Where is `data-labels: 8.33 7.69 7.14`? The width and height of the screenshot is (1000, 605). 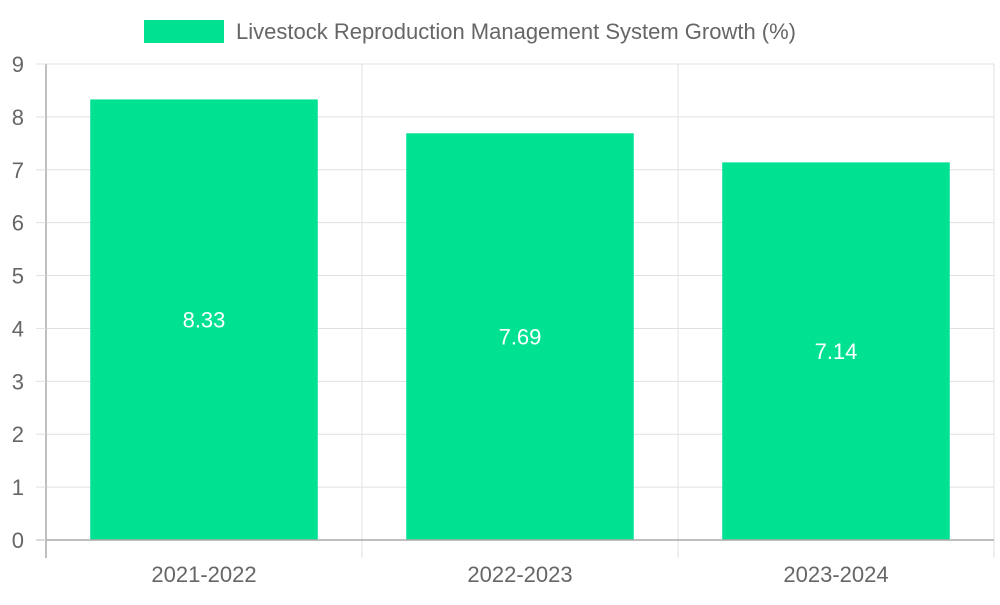
data-labels: 8.33 7.69 7.14 is located at coordinates (520, 336).